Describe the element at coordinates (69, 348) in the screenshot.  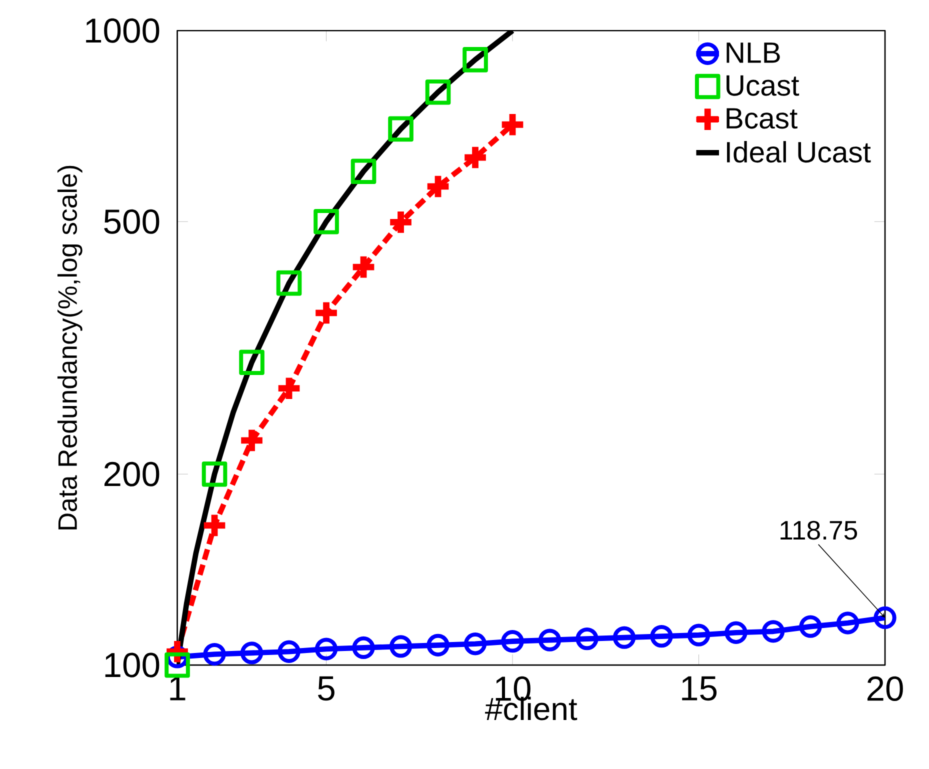
I see `y-axis-title: Data Redundancy(%,log scale)` at that location.